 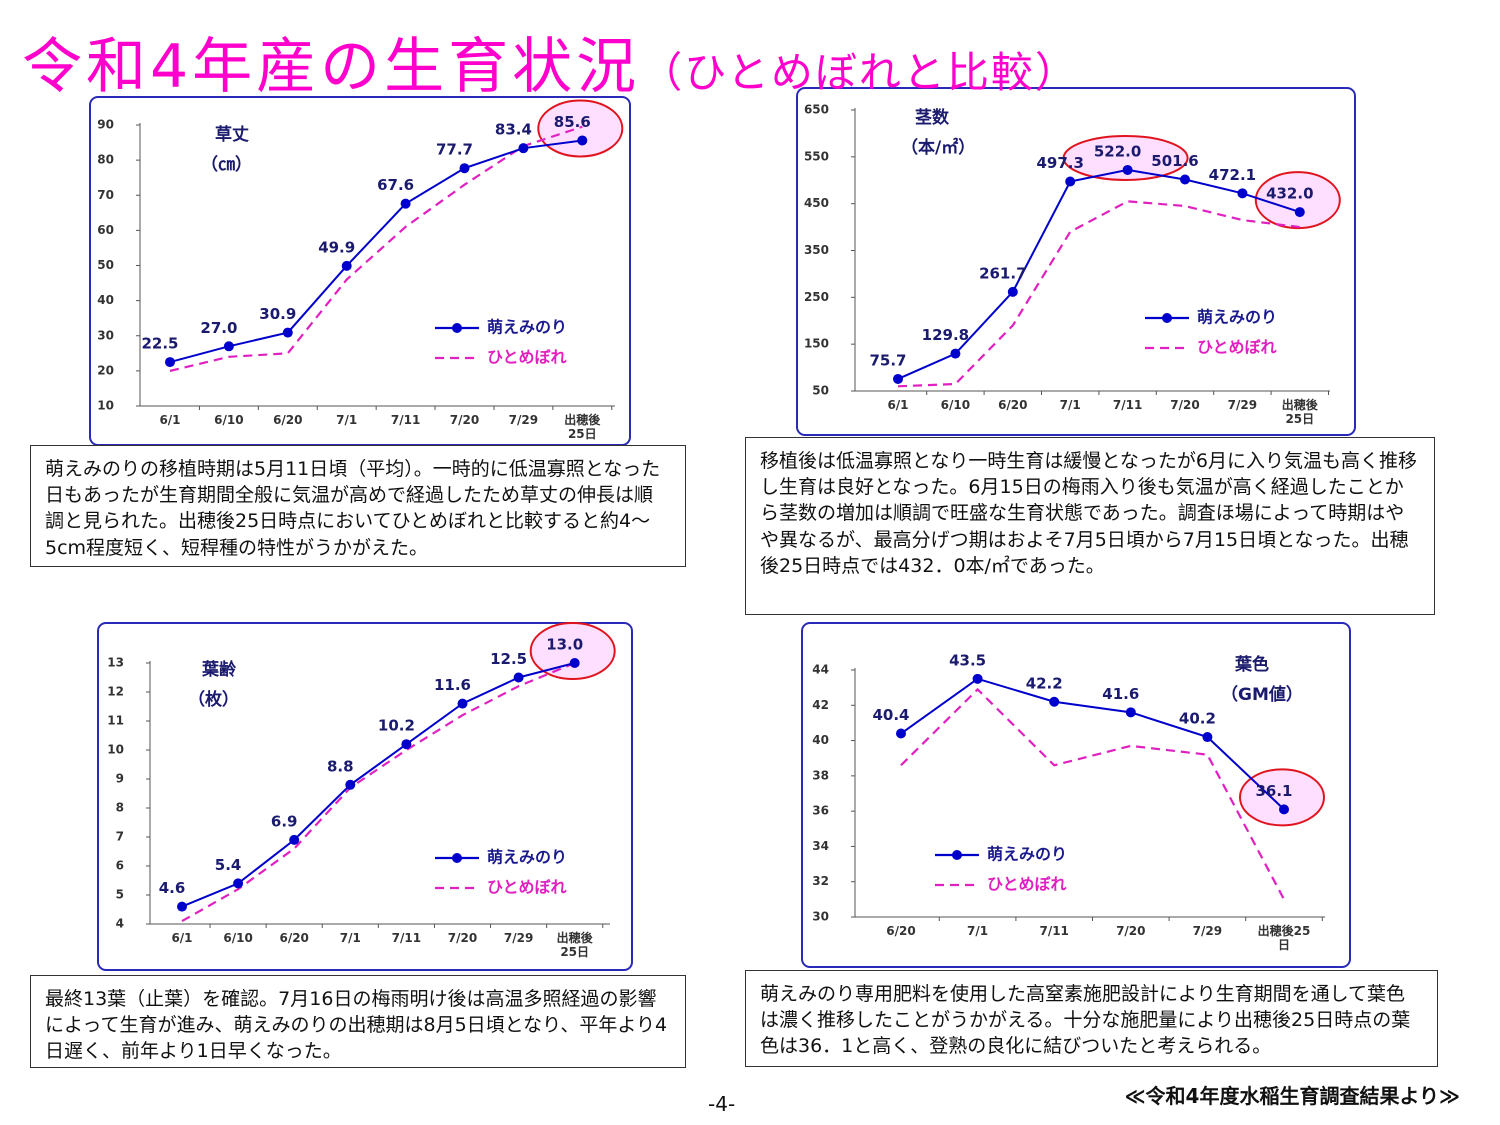 I want to click on y-tick-label: 90, so click(x=105, y=125).